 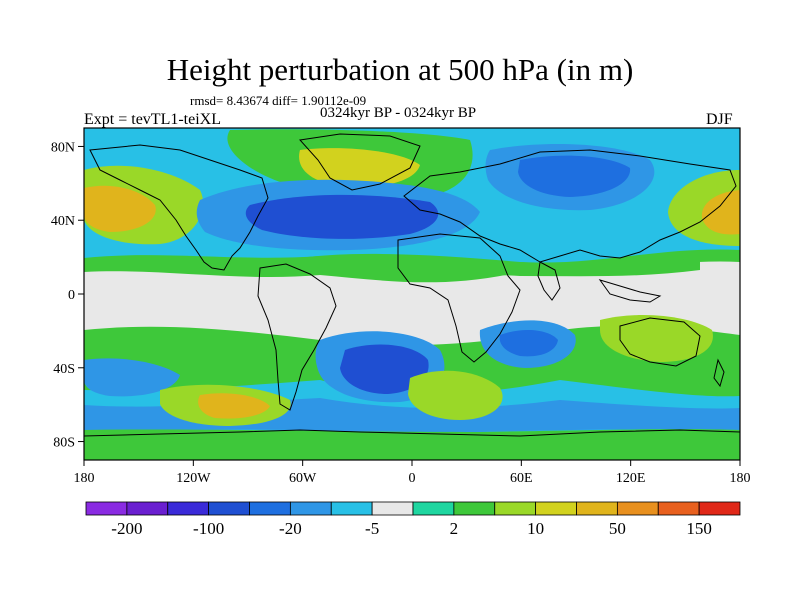 What do you see at coordinates (342, 216) in the screenshot?
I see `north-atlantic-deep` at bounding box center [342, 216].